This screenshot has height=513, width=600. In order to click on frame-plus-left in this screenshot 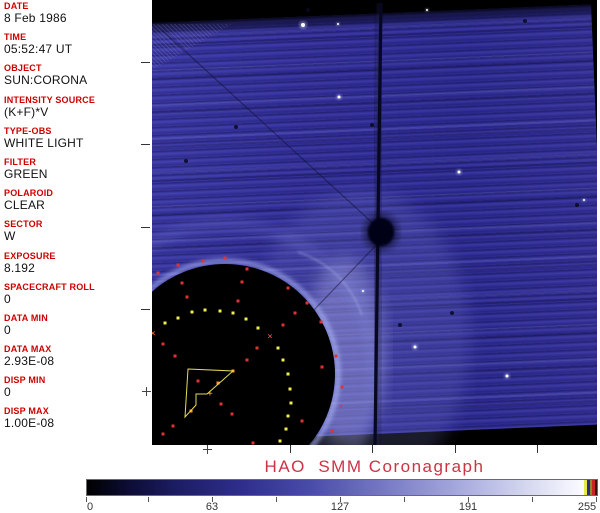, I will do `click(146, 391)`.